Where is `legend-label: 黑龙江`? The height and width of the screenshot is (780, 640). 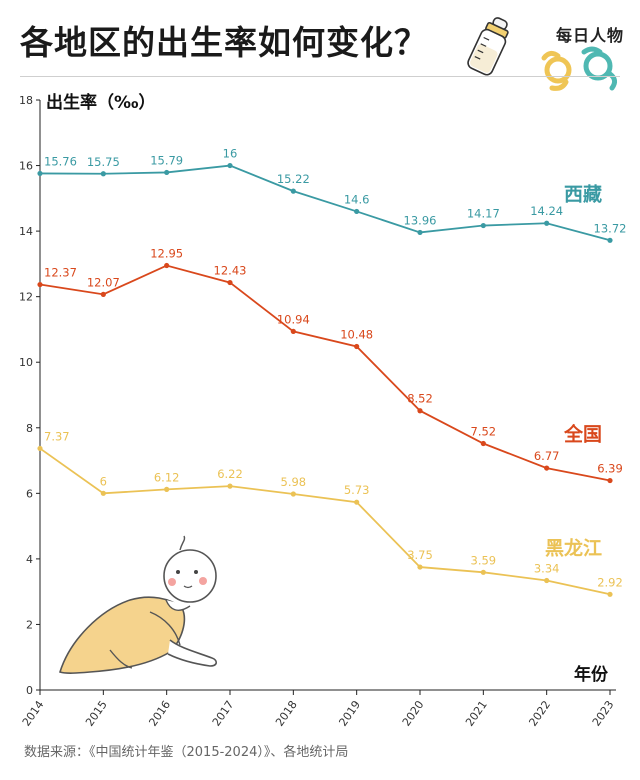
legend-label: 黑龙江 is located at coordinates (573, 547).